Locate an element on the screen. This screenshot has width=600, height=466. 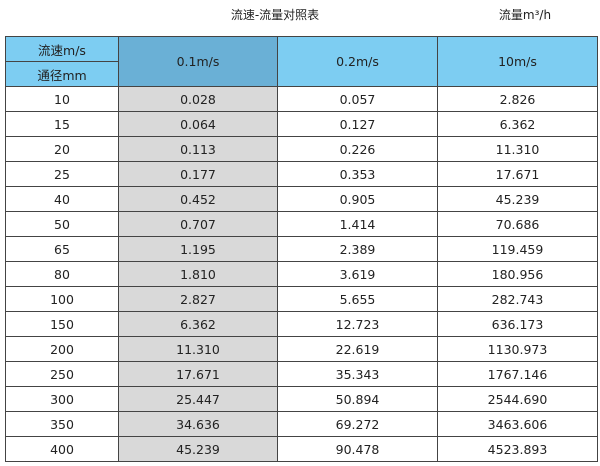
flow-unit-label: 流量m³/h is located at coordinates (525, 15).